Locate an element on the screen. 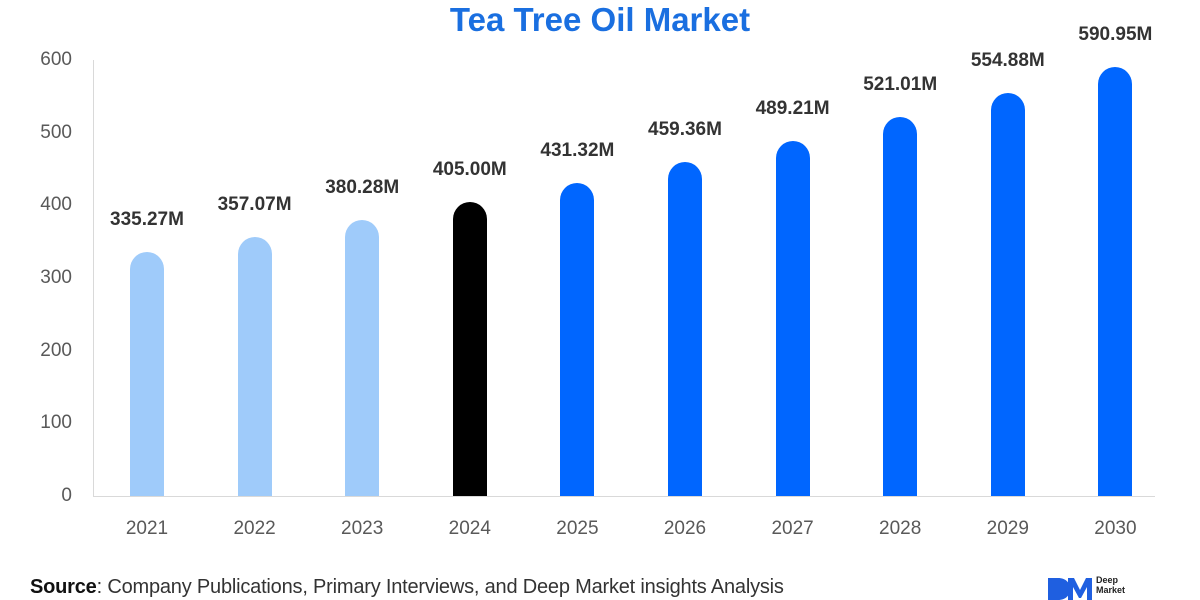 This screenshot has height=600, width=1200. deep-market-logo: Deep Market is located at coordinates (1085, 587).